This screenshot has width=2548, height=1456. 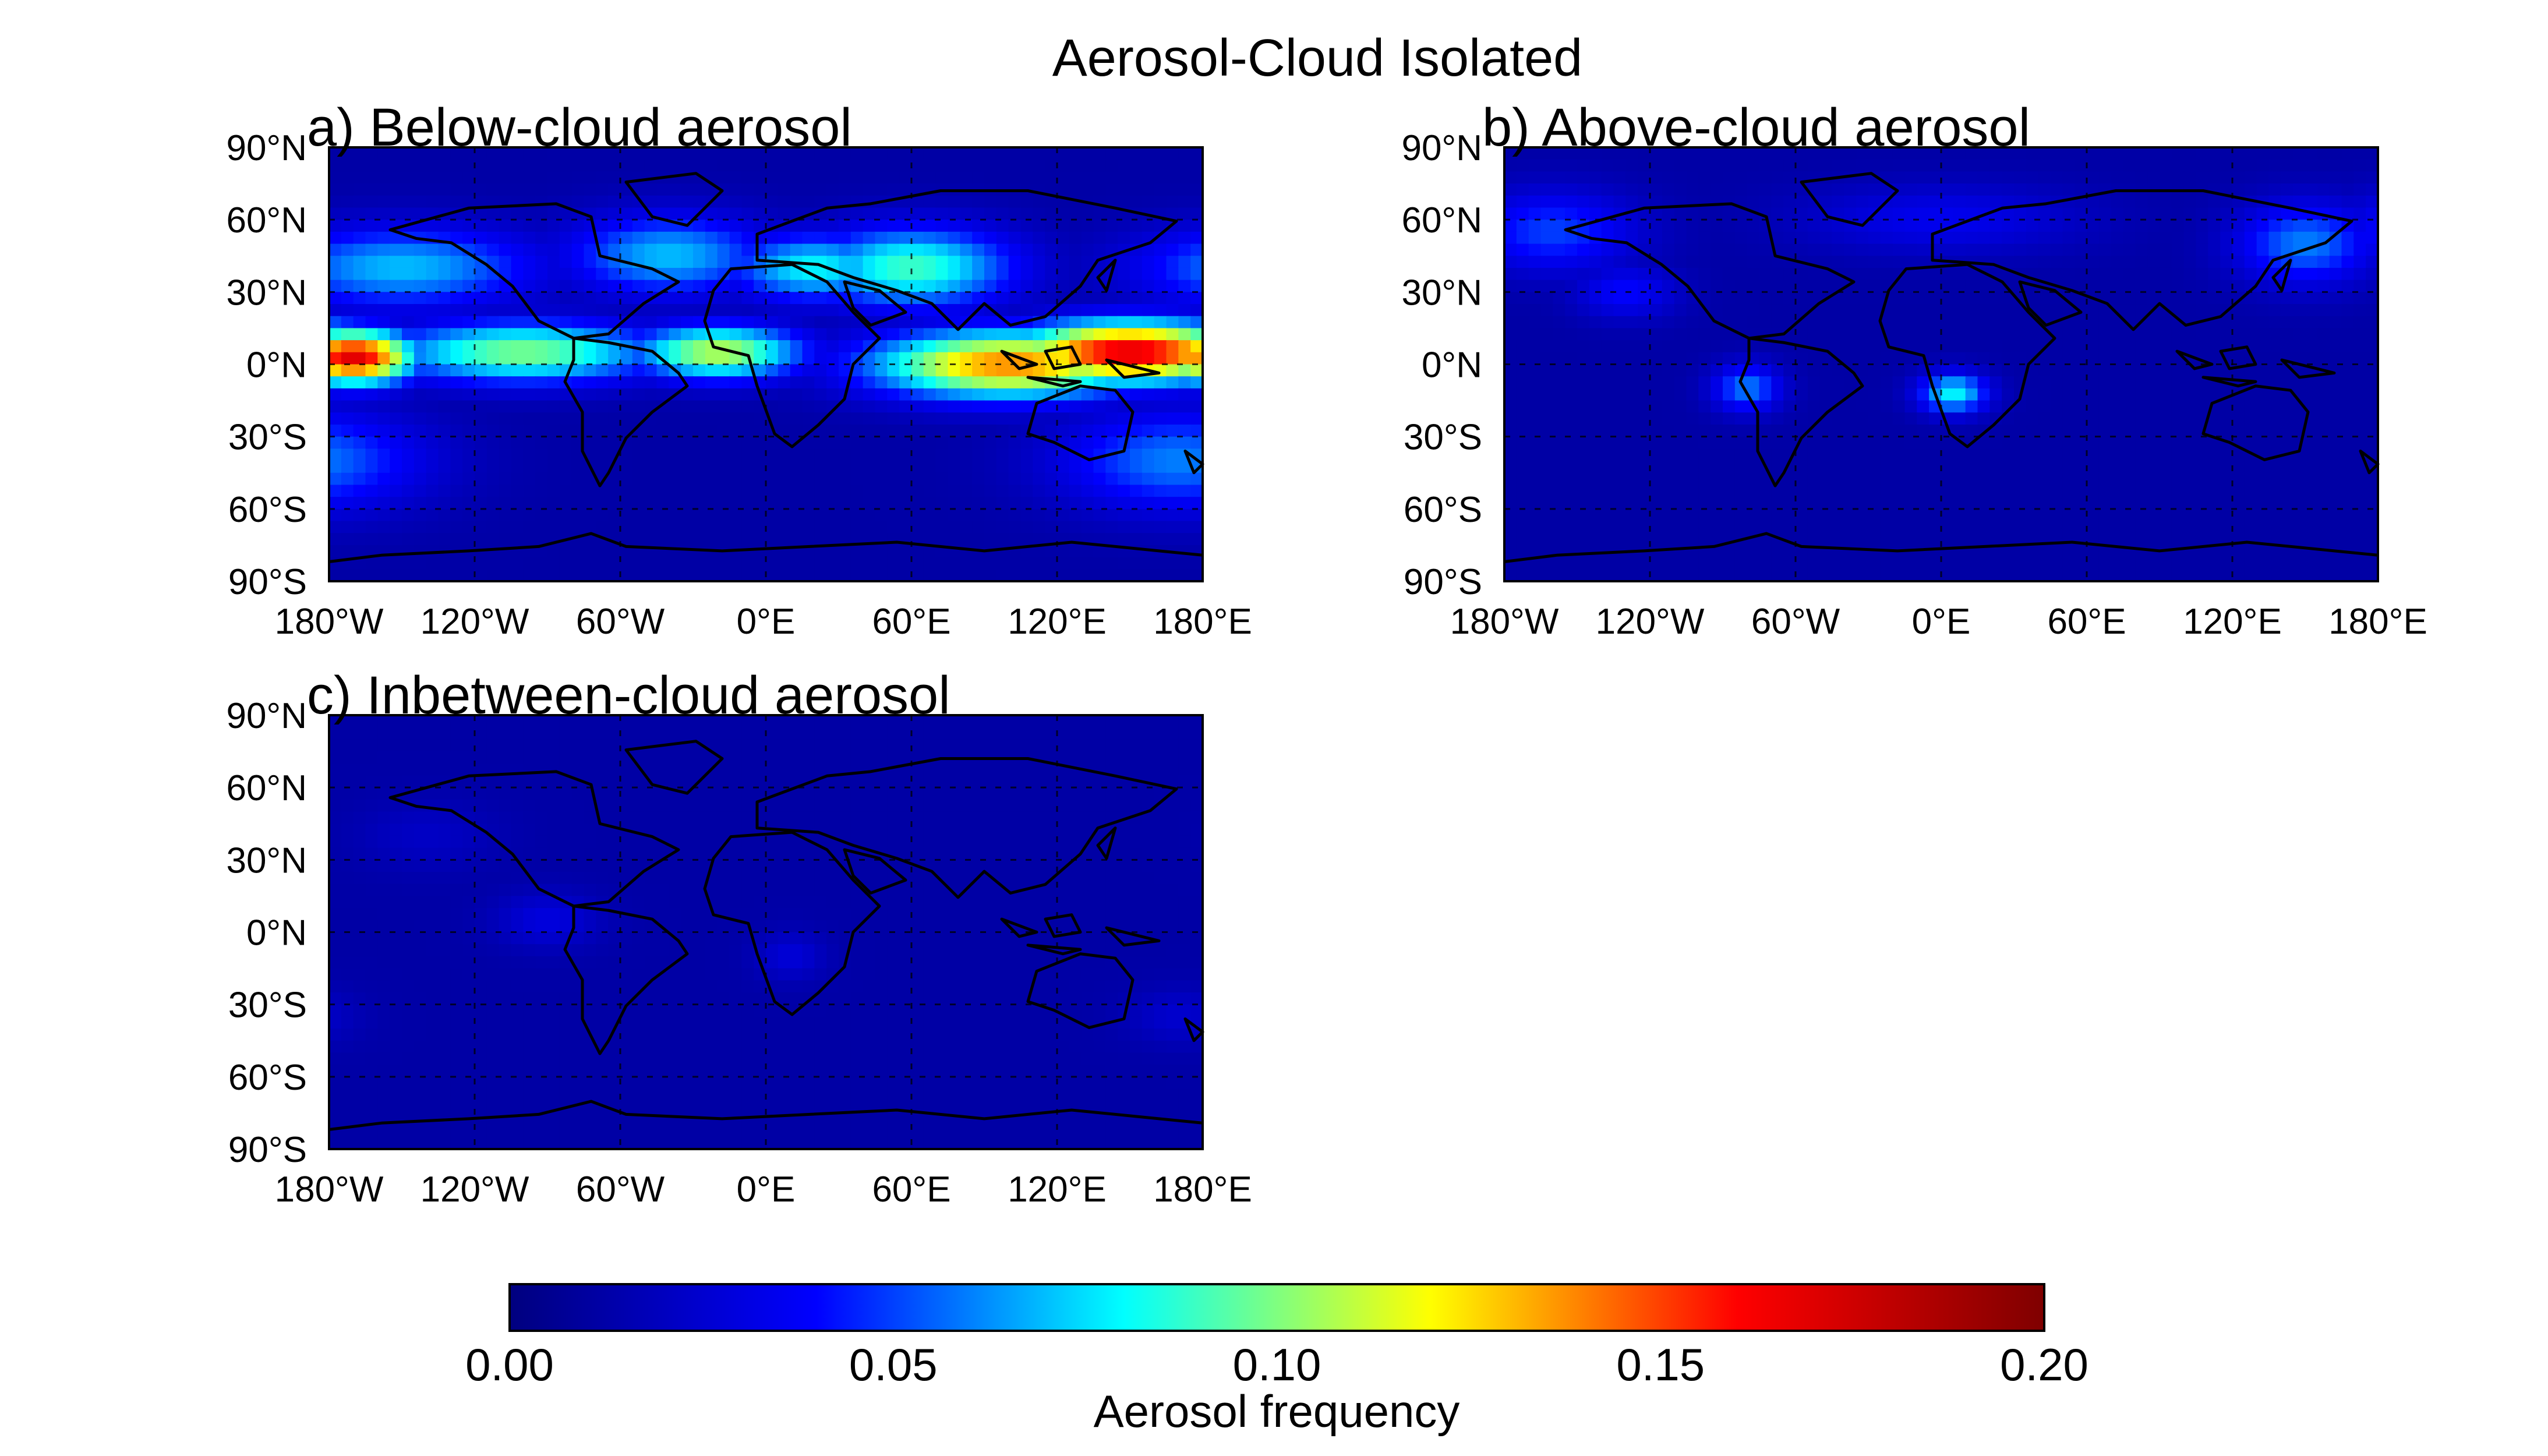 What do you see at coordinates (474, 622) in the screenshot?
I see `x-tick-label: 120°W` at bounding box center [474, 622].